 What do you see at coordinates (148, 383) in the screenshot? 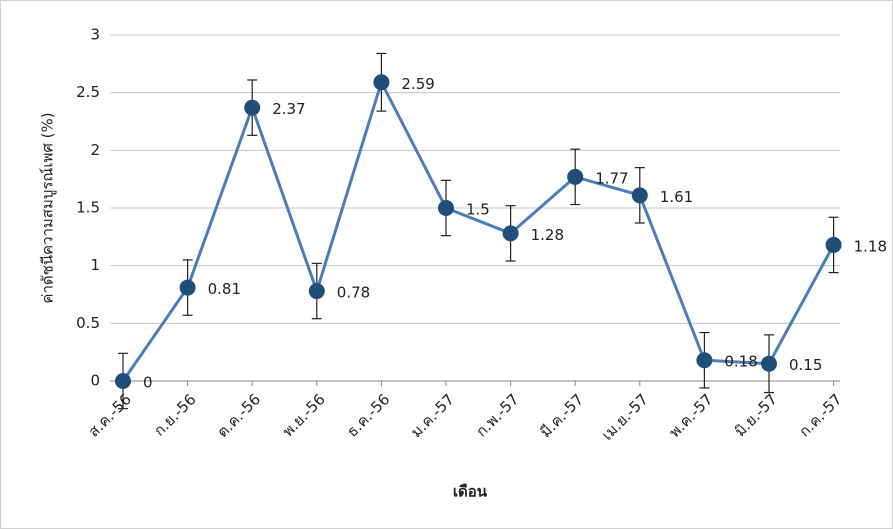
I see `data-label: 0` at bounding box center [148, 383].